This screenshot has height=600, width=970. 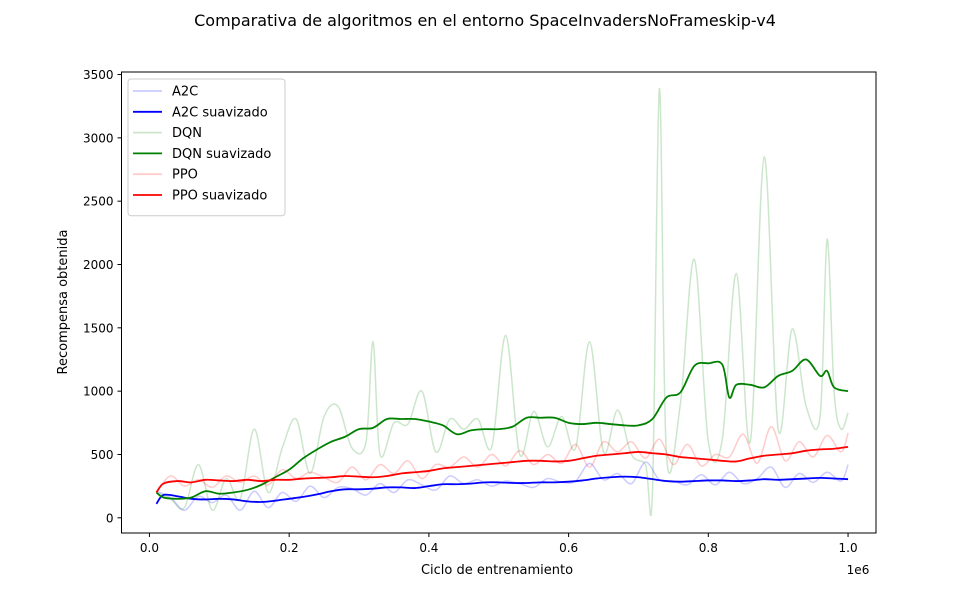 I want to click on legend-entry: PPO suavizado, so click(x=219, y=196).